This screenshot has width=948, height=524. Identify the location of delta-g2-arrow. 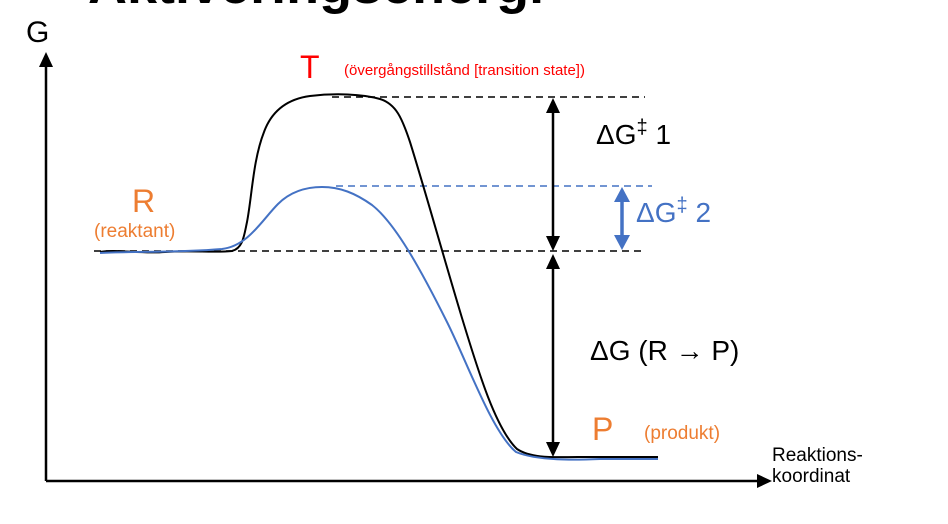
(622, 218).